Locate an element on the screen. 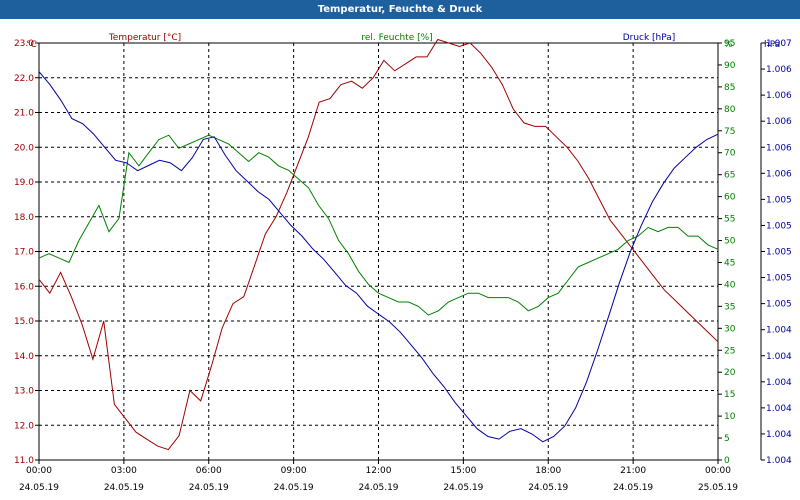 The width and height of the screenshot is (800, 500). humidity-tick-label: 15 is located at coordinates (729, 395).